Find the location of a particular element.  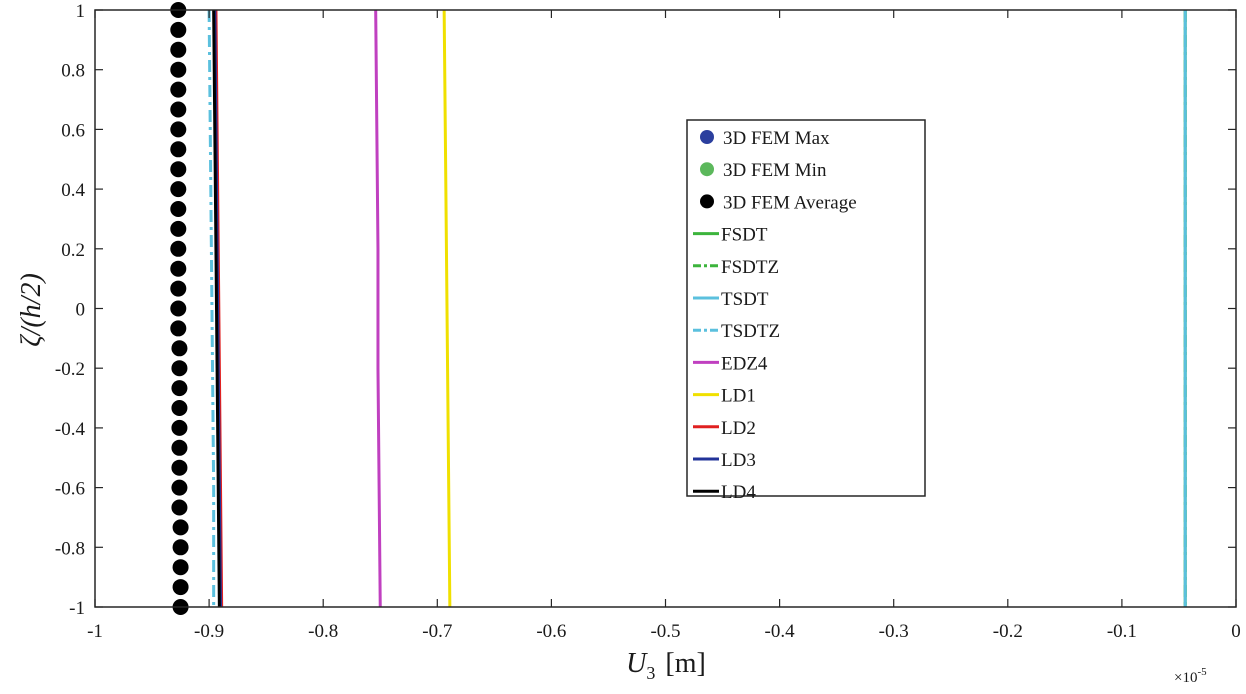

legend-label-edz4: EDZ4 is located at coordinates (744, 363).